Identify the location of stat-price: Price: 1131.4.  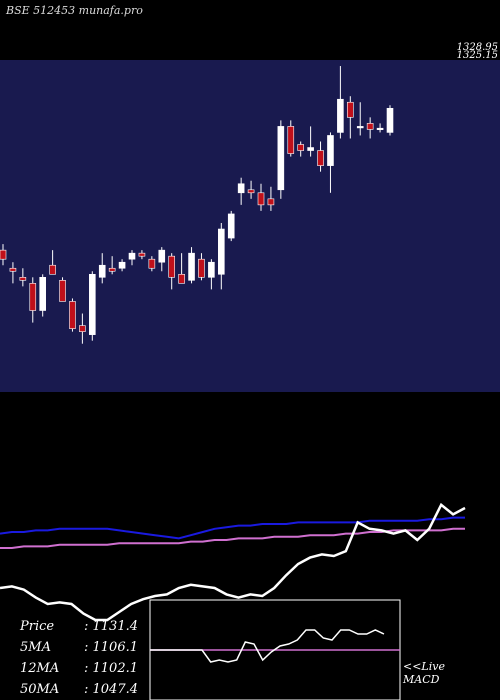
(79, 626).